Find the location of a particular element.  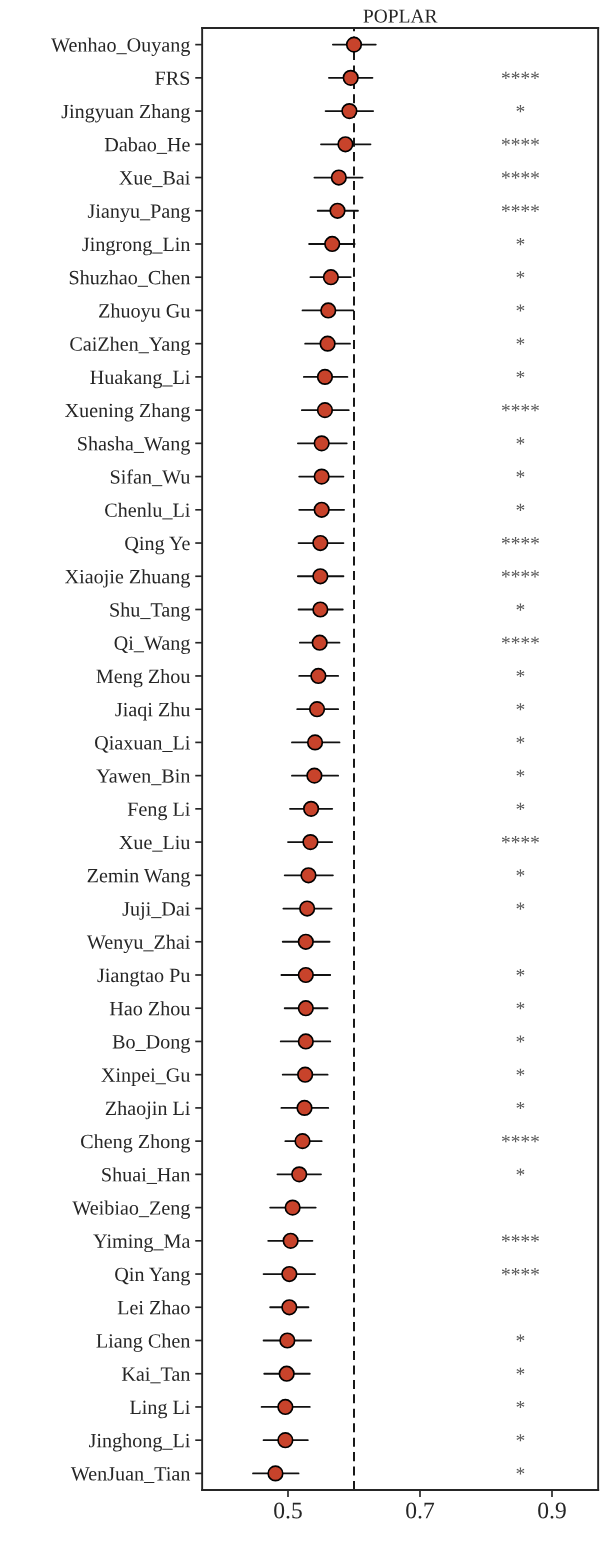

y-tick-label: Sifan_Wu is located at coordinates (150, 478).